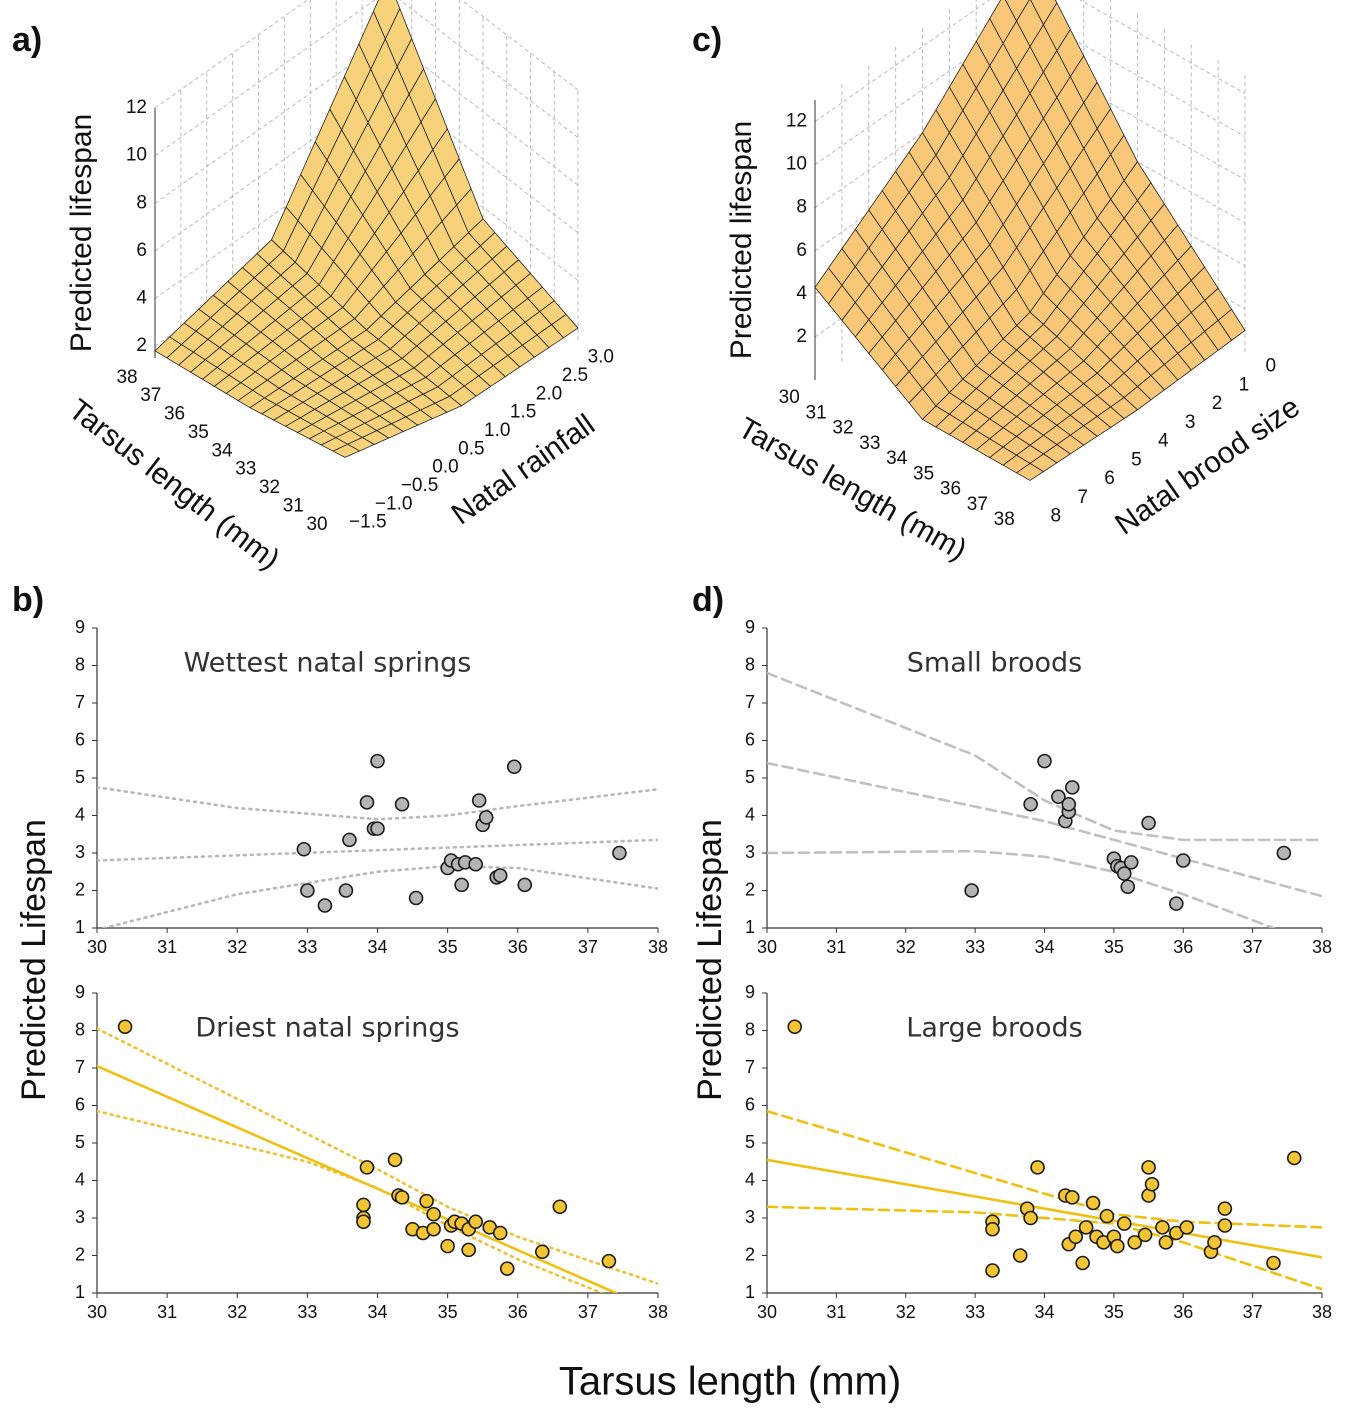  What do you see at coordinates (80, 889) in the screenshot?
I see `y-tick-label: 2` at bounding box center [80, 889].